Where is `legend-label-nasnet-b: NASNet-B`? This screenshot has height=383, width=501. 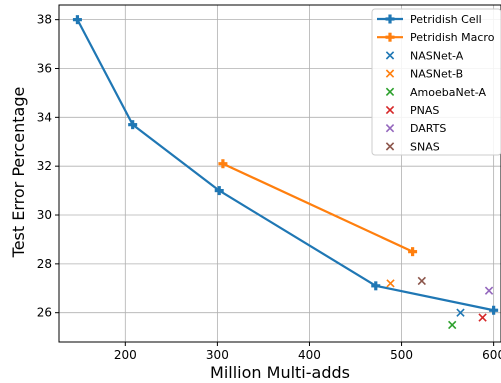
legend-label-nasnet-b: NASNet-B is located at coordinates (436, 74).